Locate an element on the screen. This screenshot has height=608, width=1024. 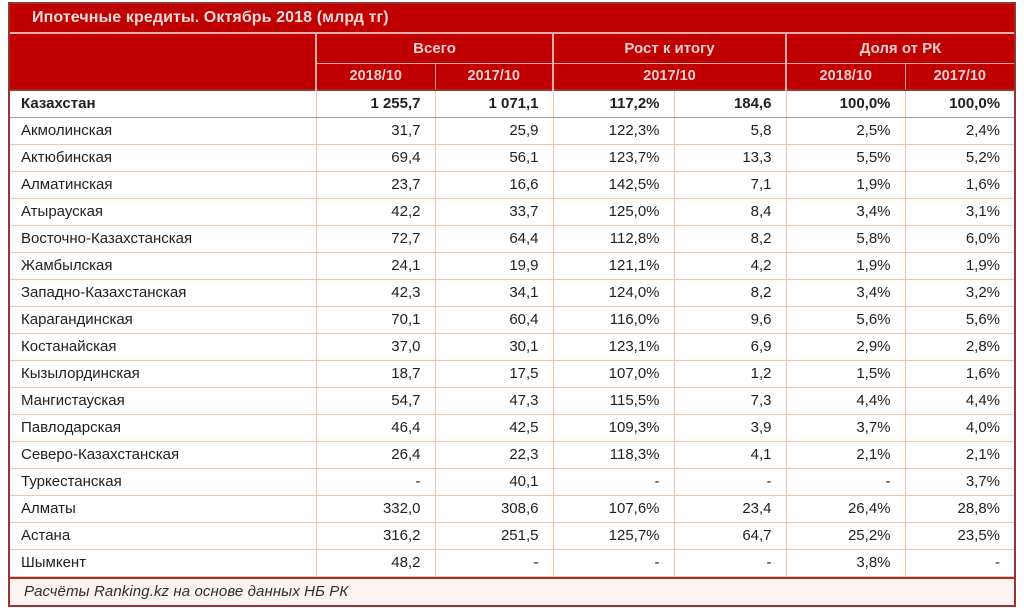
subheader-share-2018: 2018/10 is located at coordinates (845, 76).